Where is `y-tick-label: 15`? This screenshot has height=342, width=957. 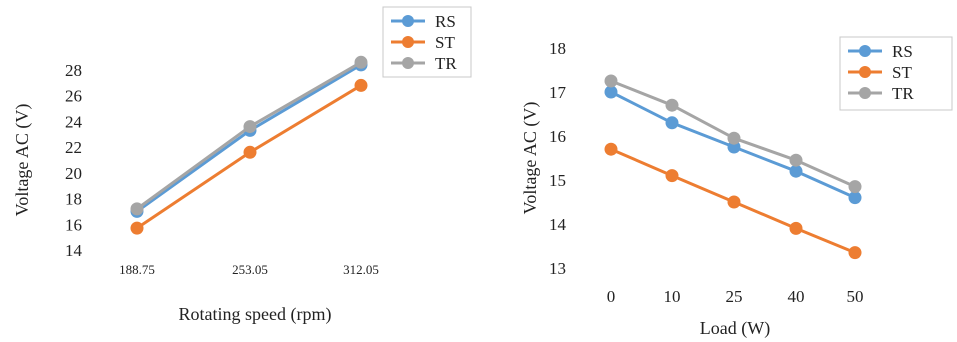 y-tick-label: 15 is located at coordinates (557, 180).